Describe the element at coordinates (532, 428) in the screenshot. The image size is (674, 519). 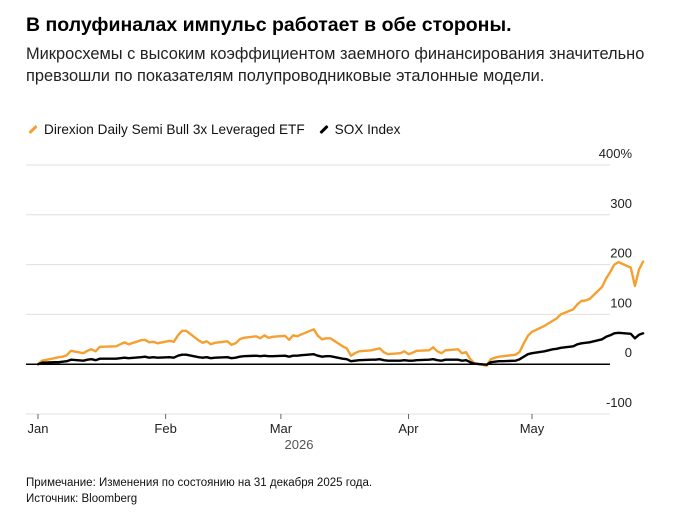
I see `x-tick-label: May` at that location.